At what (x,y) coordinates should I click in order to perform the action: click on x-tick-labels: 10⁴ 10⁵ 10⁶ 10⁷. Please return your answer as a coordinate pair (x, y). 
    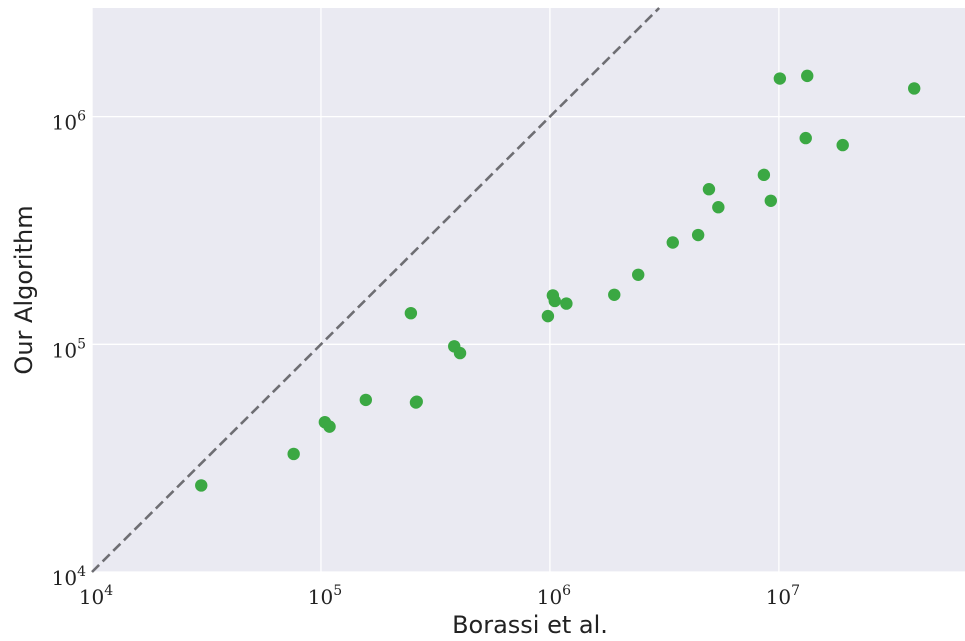
    Looking at the image, I should click on (439, 596).